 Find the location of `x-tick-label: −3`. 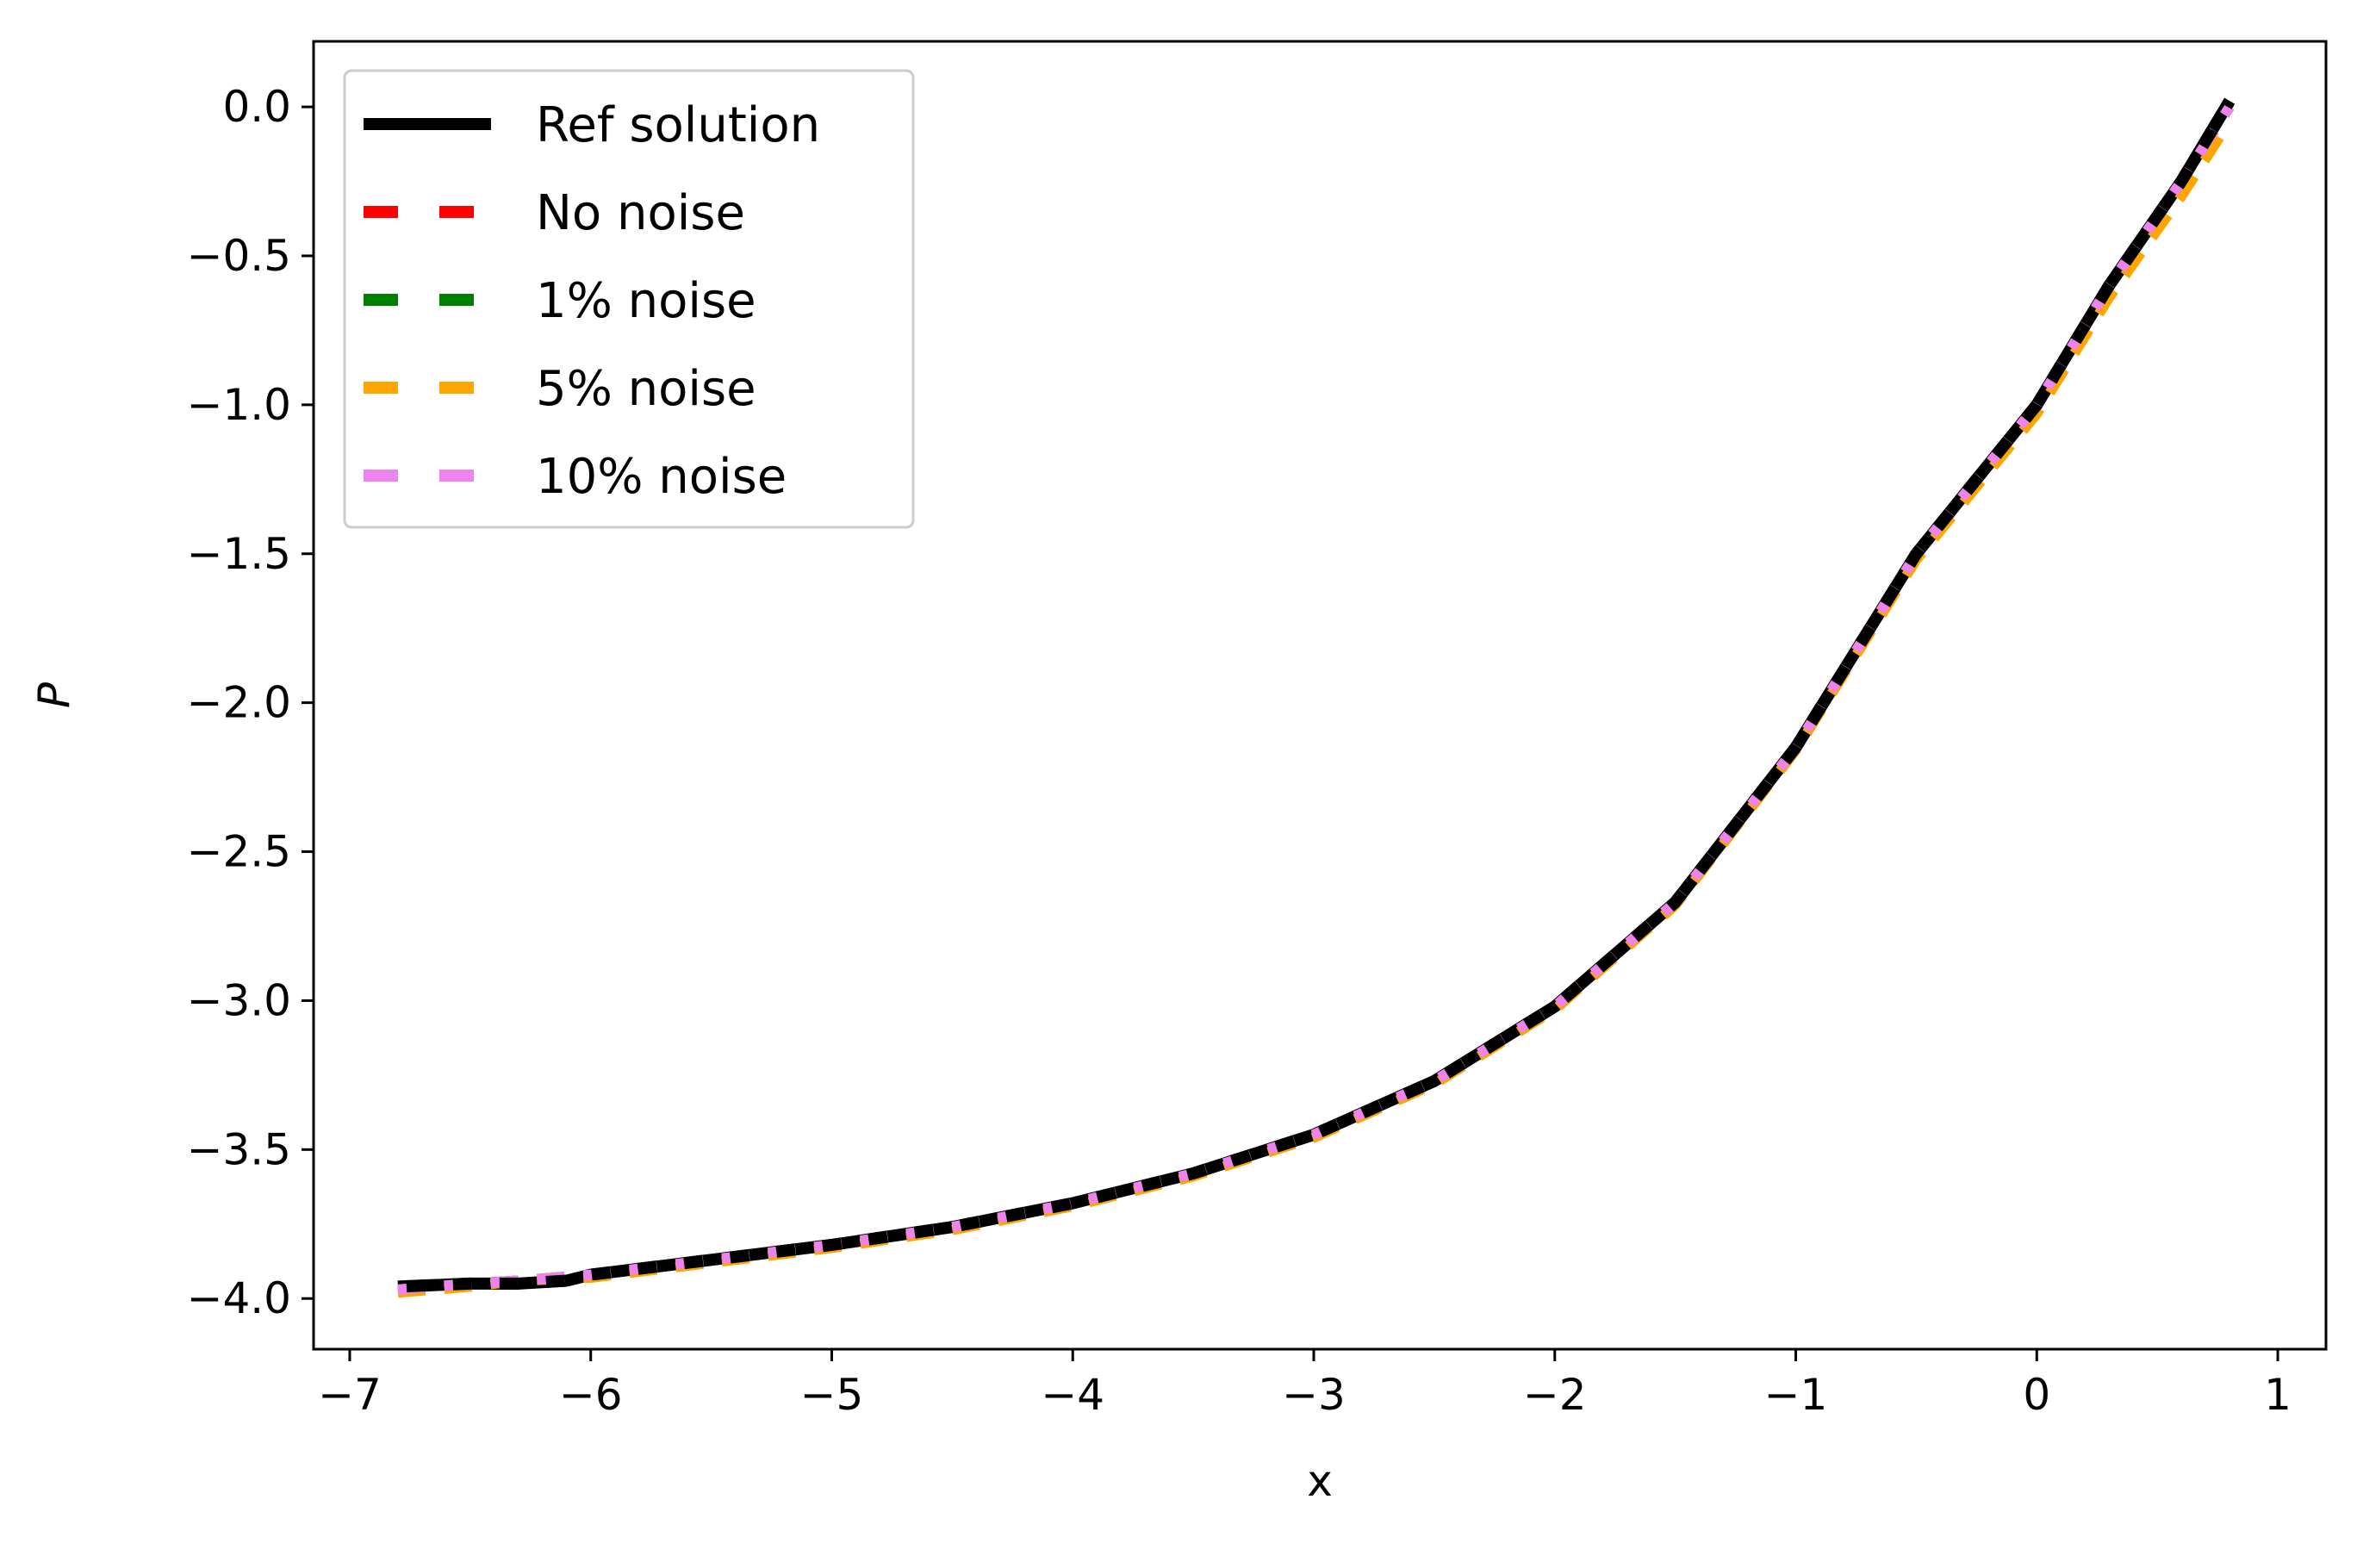

x-tick-label: −3 is located at coordinates (1314, 1395).